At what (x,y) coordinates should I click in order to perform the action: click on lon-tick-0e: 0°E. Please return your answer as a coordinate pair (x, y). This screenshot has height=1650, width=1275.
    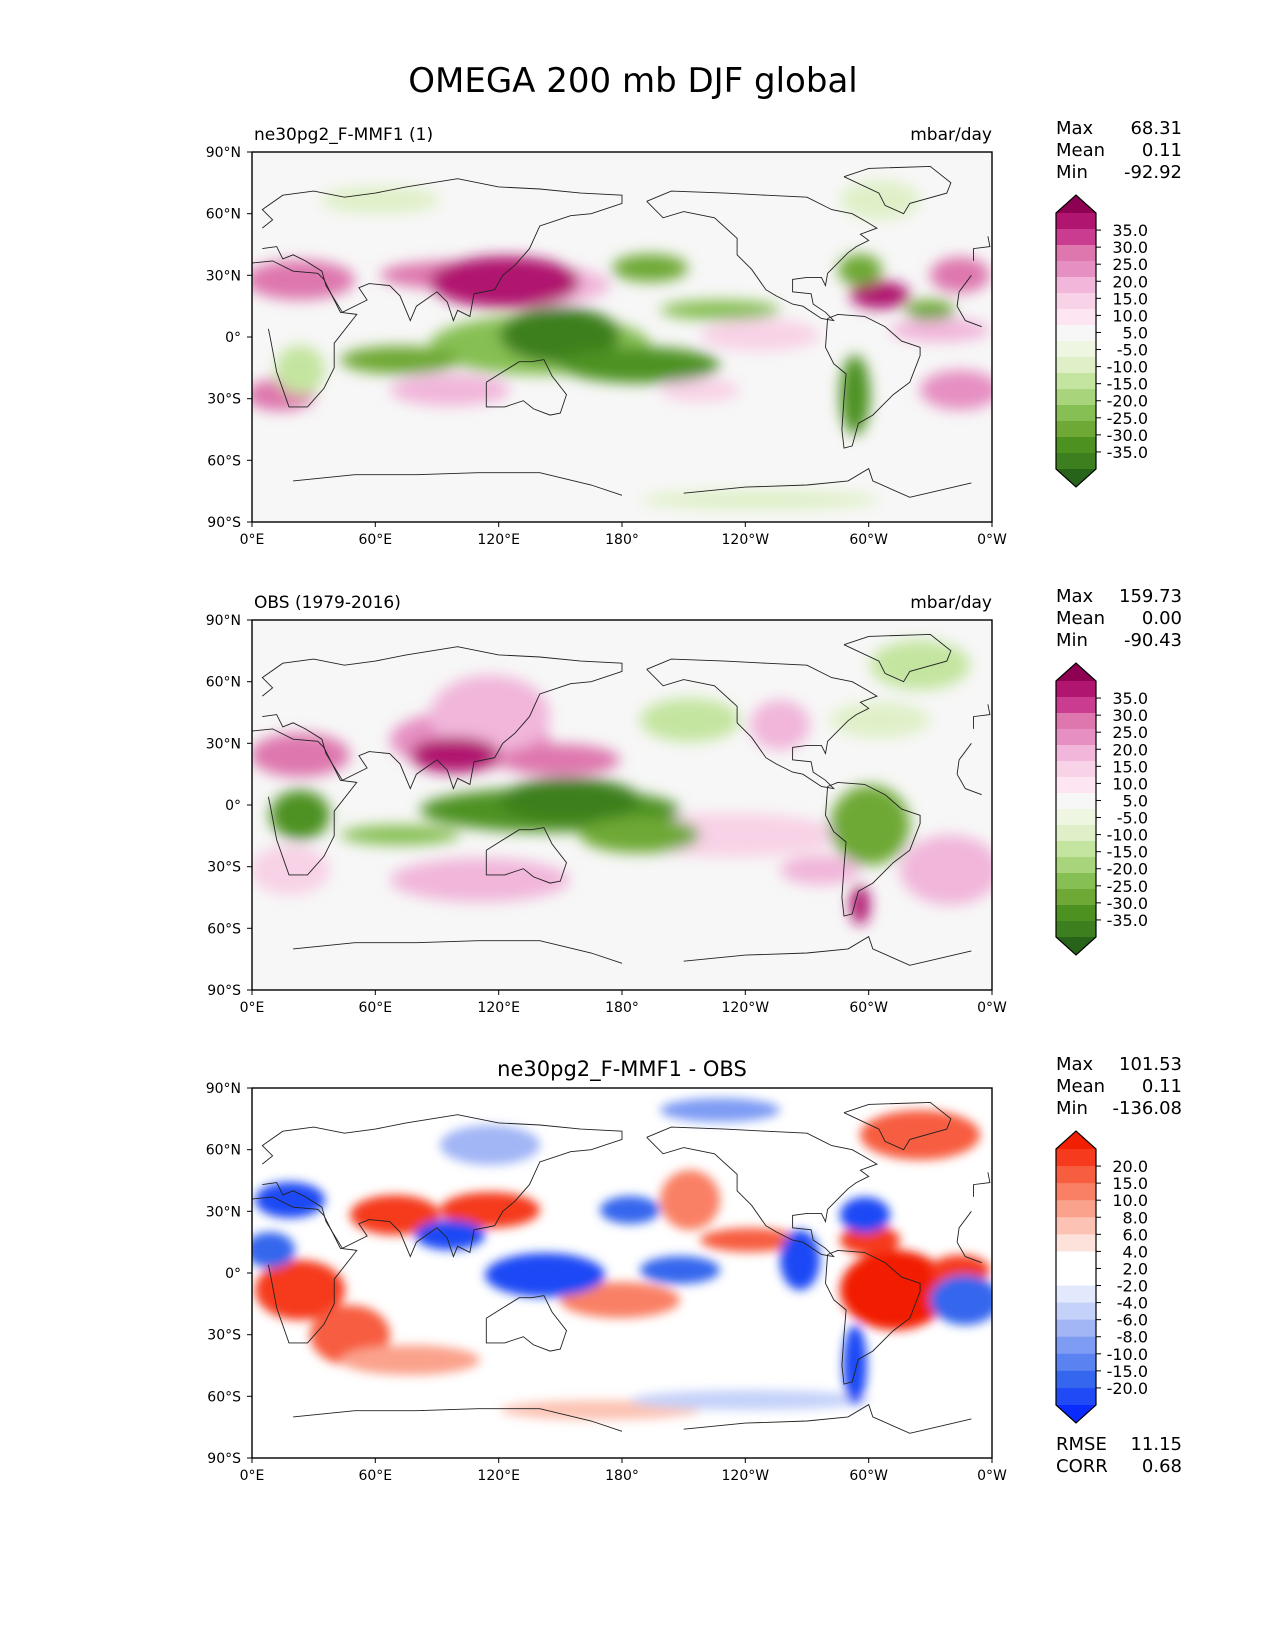
    Looking at the image, I should click on (252, 540).